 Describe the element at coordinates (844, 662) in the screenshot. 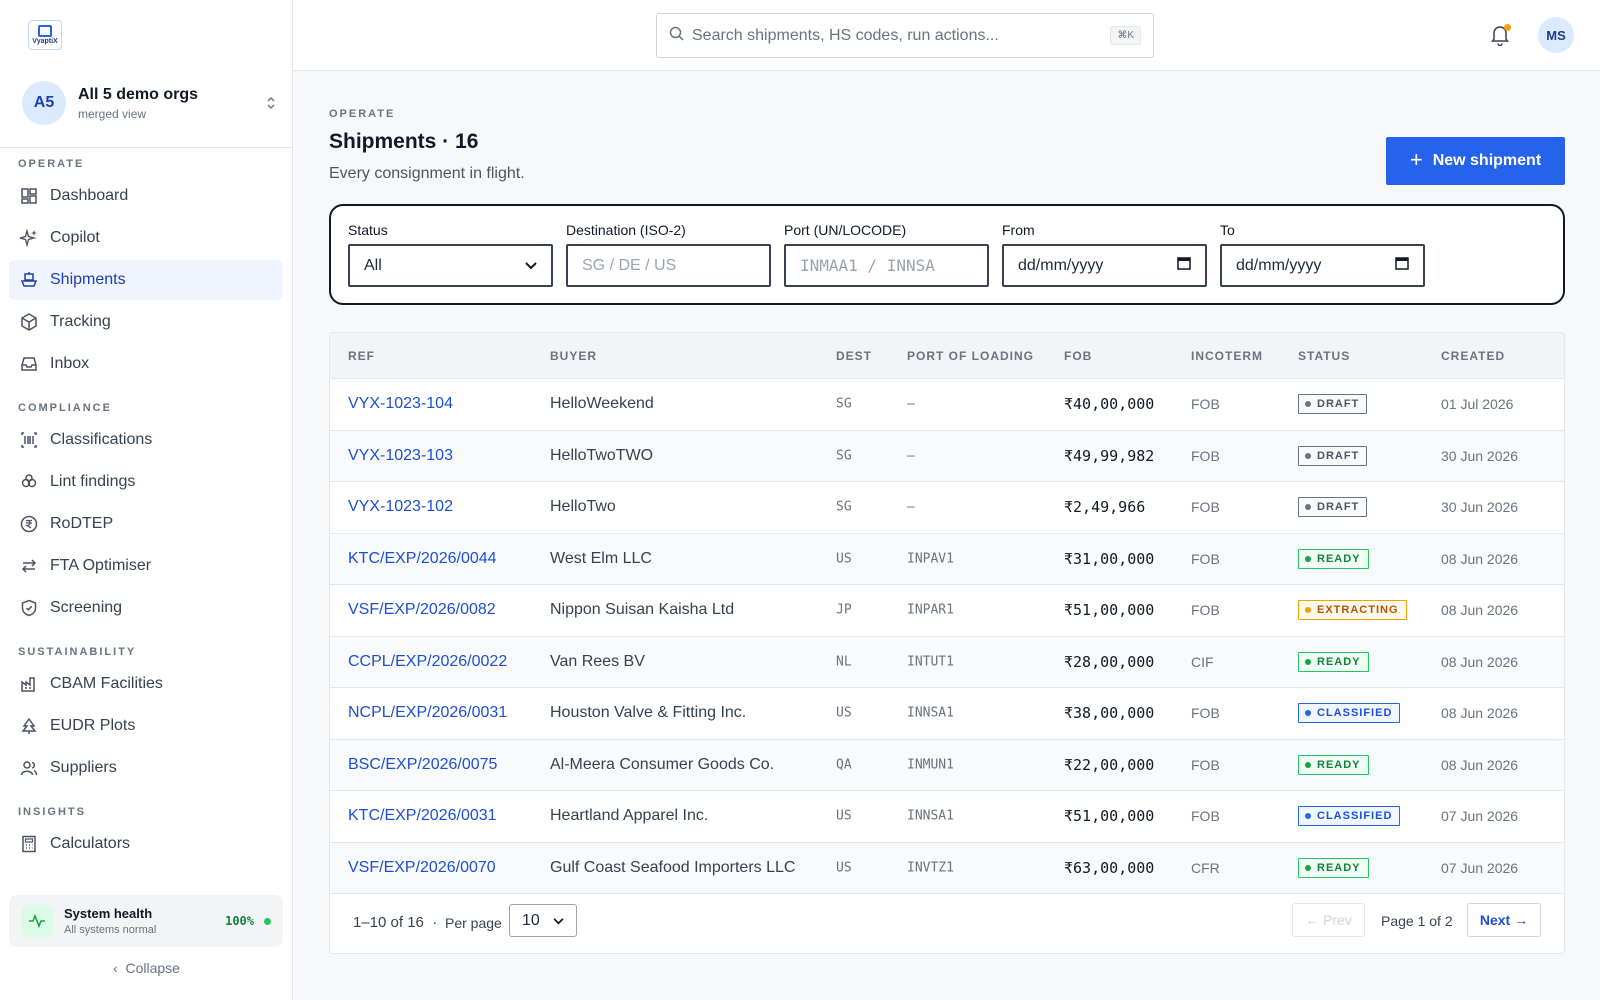

I see `dest-cell: NL` at that location.